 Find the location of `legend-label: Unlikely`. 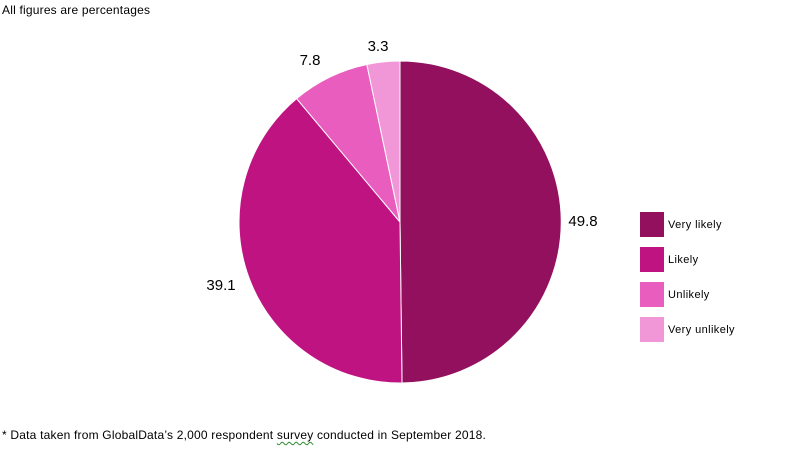

legend-label: Unlikely is located at coordinates (689, 294).